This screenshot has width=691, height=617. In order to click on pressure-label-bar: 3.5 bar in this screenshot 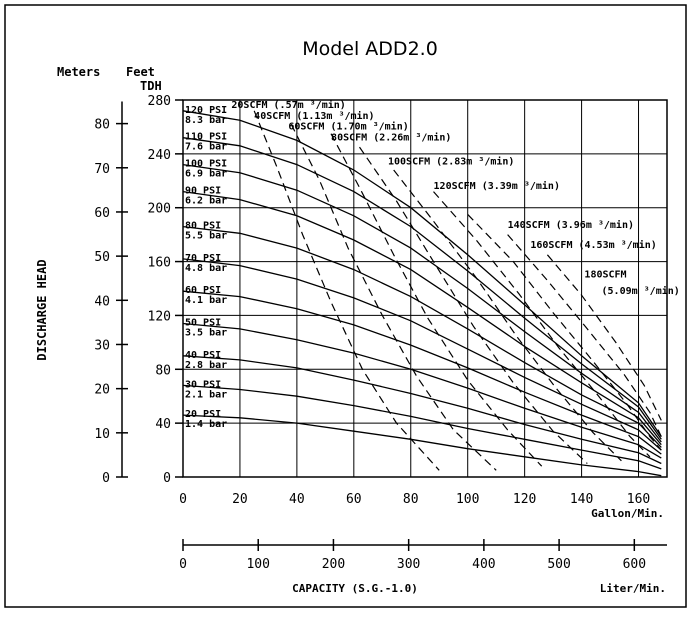, I will do `click(206, 333)`.